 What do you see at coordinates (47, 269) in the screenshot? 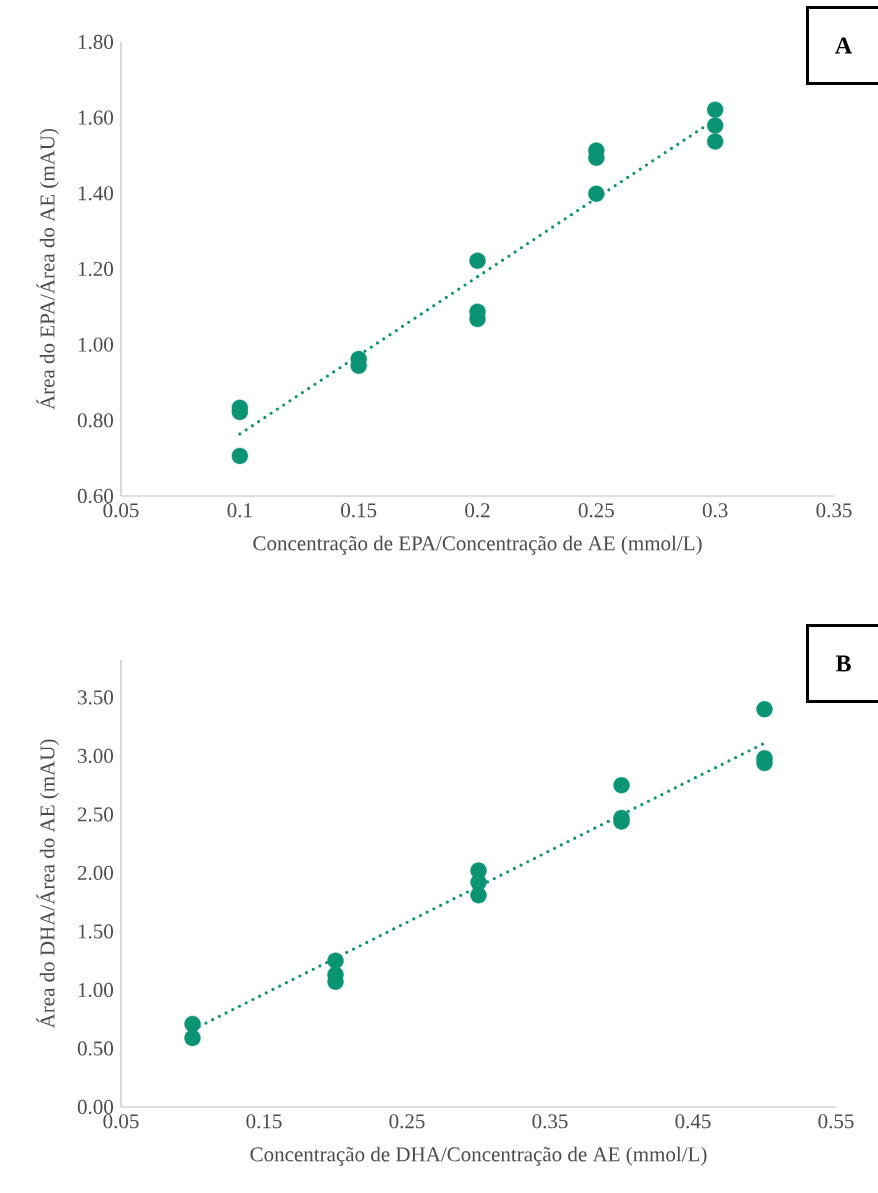
I see `y-axis-title: Área do EPA/Área do AE (mAU)` at bounding box center [47, 269].